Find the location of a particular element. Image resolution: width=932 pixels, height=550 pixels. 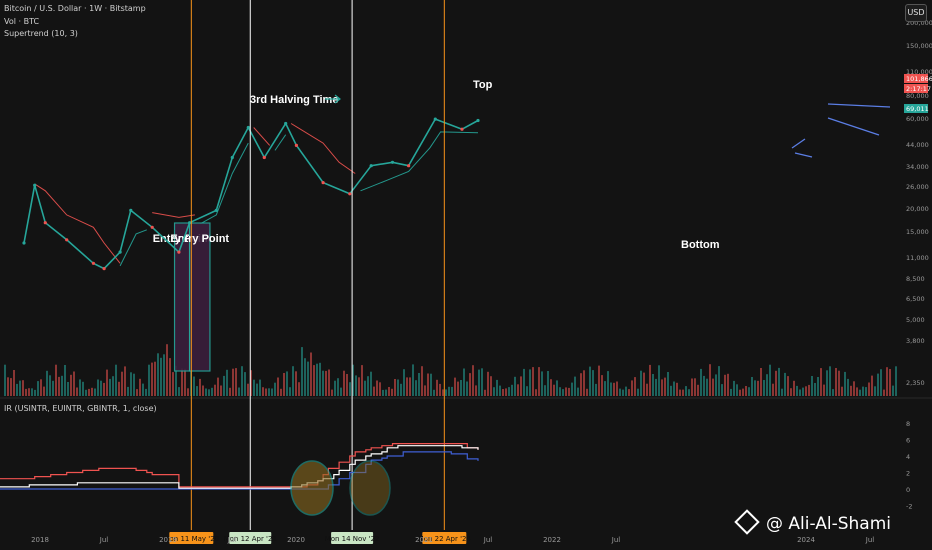

price-axis-tick: 26,000 is located at coordinates (917, 187).